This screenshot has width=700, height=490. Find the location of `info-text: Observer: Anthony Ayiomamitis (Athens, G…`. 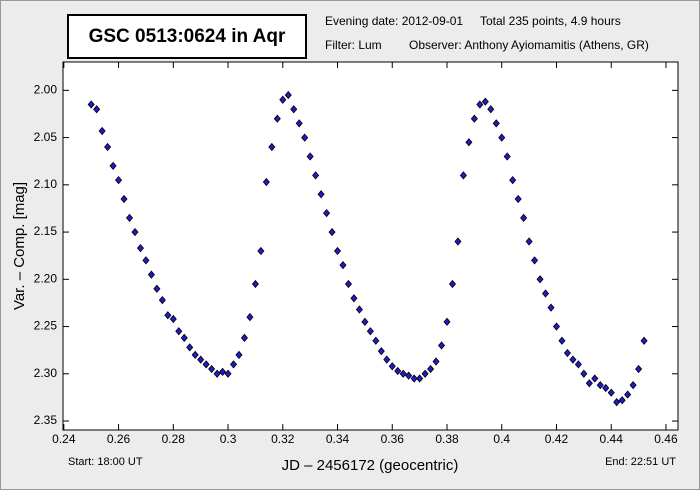

info-text: Observer: Anthony Ayiomamitis (Athens, G… is located at coordinates (529, 45).